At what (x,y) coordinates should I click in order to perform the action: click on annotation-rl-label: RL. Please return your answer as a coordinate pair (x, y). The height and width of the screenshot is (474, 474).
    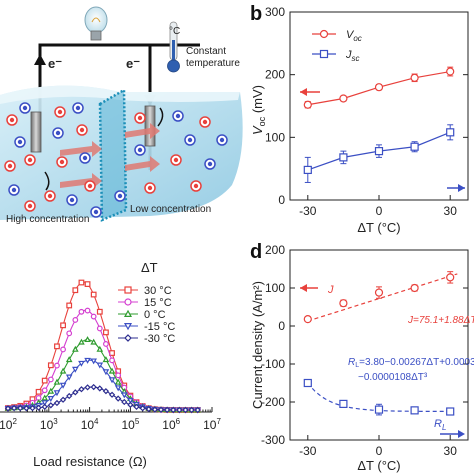
    Looking at the image, I should click on (440, 425).